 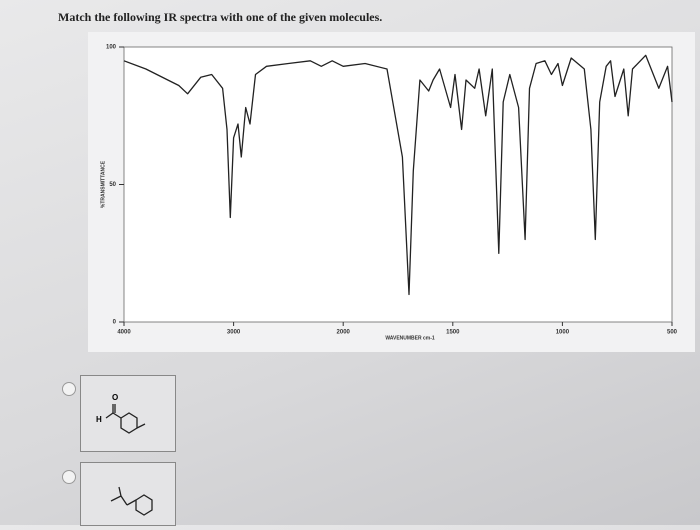 What do you see at coordinates (124, 333) in the screenshot?
I see `x-tick-label: 4000` at bounding box center [124, 333].